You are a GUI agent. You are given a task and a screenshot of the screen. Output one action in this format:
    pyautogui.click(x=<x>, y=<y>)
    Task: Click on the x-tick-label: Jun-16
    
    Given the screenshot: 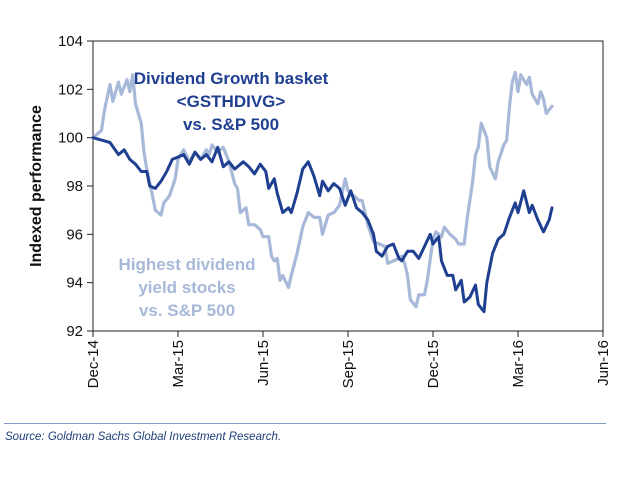 What is the action you would take?
    pyautogui.click(x=603, y=363)
    